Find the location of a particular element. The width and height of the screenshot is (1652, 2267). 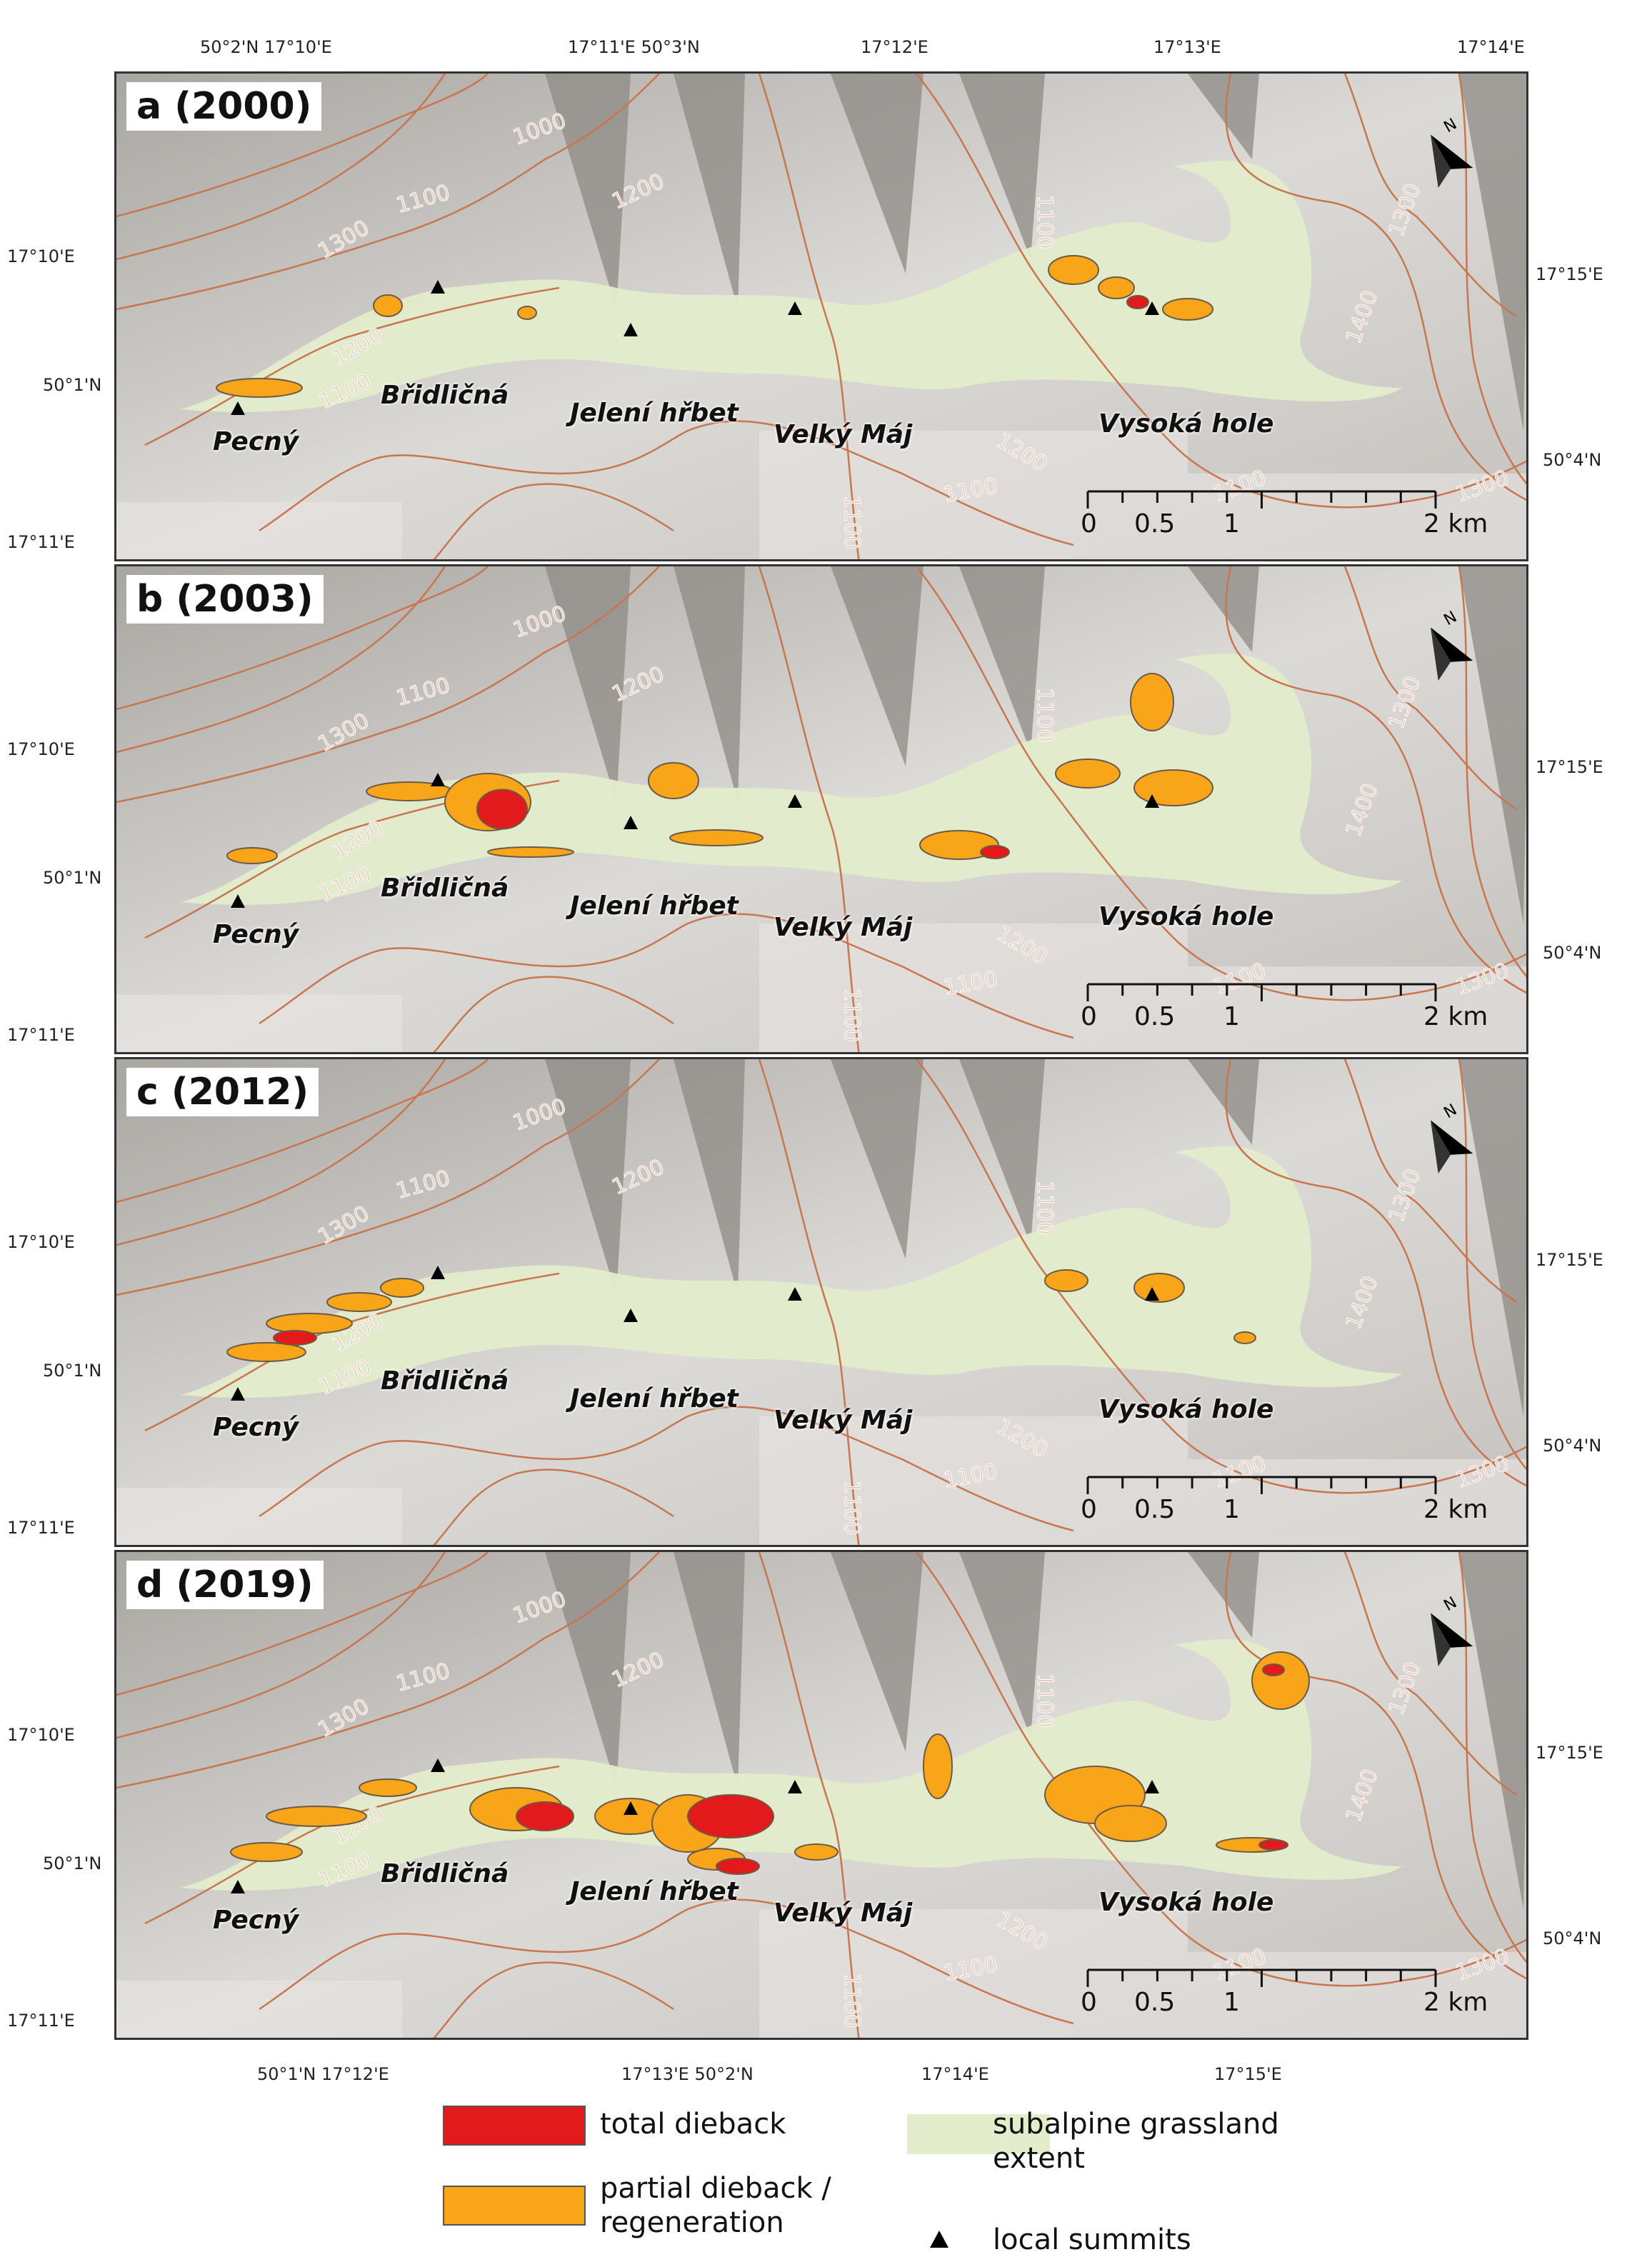

panel-3-coord-left-lat2: 50°1'N is located at coordinates (72, 1371).